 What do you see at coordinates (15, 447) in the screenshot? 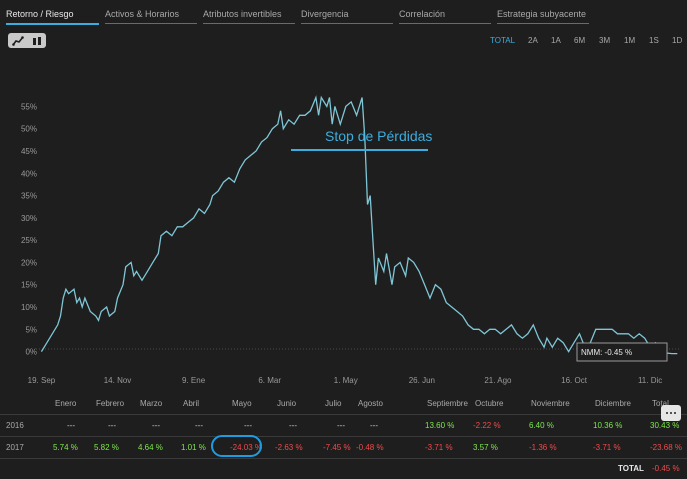
I see `year-label: 2017` at bounding box center [15, 447].